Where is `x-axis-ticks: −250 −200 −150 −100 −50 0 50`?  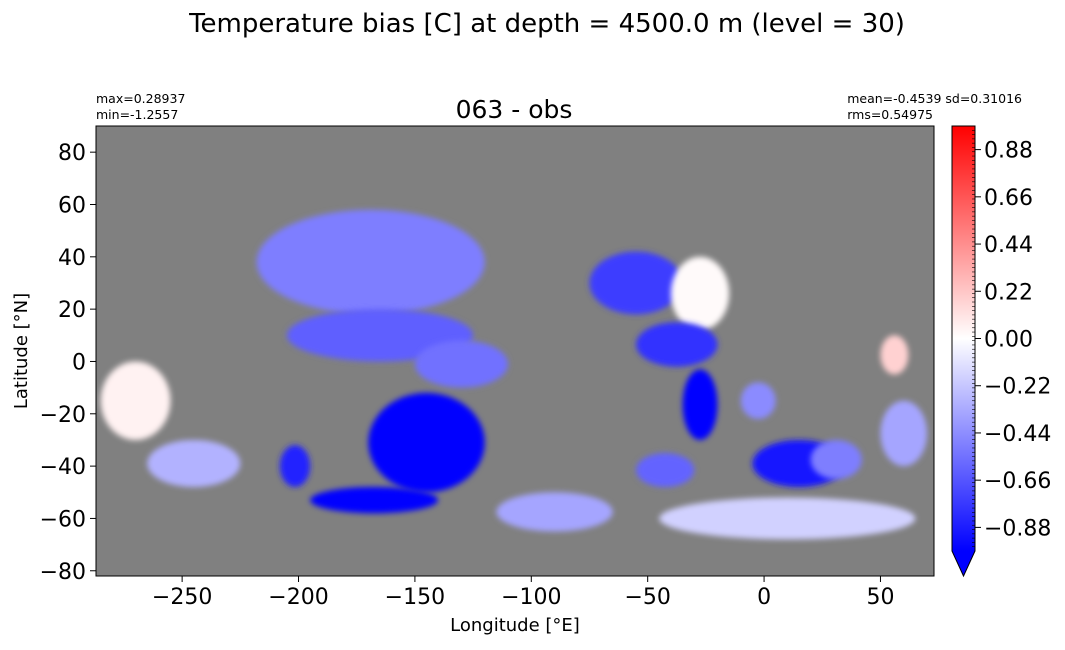 x-axis-ticks: −250 −200 −150 −100 −50 0 50 is located at coordinates (523, 593).